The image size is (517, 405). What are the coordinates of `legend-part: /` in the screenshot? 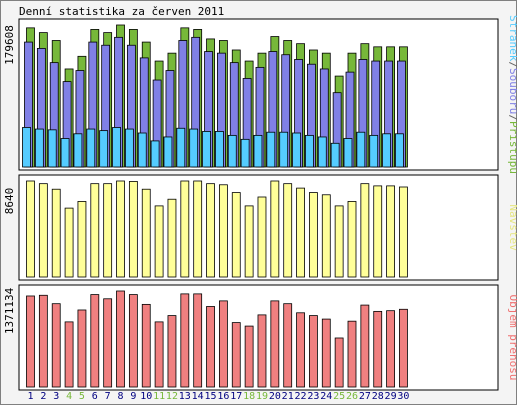 It's located at (512, 64).